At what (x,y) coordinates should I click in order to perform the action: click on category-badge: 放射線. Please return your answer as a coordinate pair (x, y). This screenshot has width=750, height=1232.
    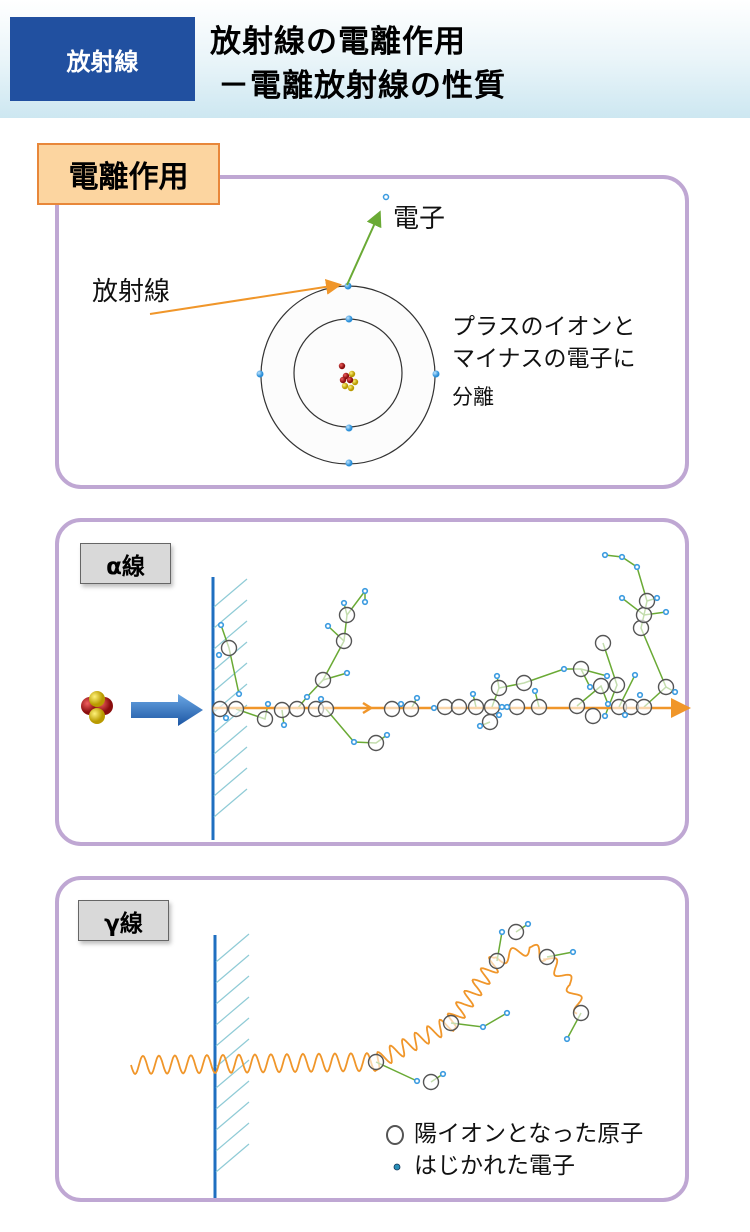
    Looking at the image, I should click on (102, 59).